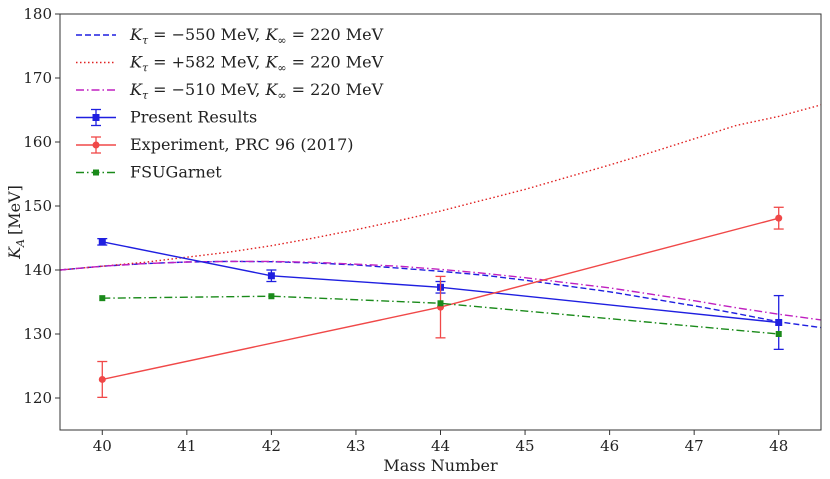 The image size is (830, 479). I want to click on y-axis-ticks: 120 130 140 150 160 170 180, so click(41, 206).